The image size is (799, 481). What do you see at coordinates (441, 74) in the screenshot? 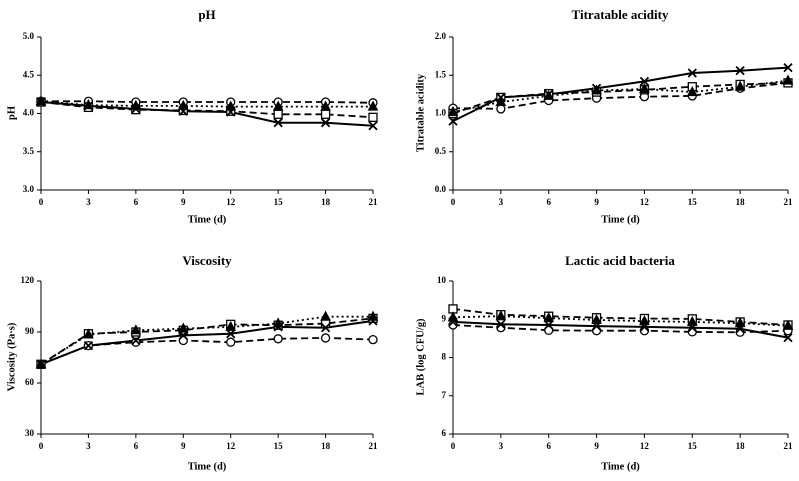
I see `y-tick-label: 1.5` at bounding box center [441, 74].